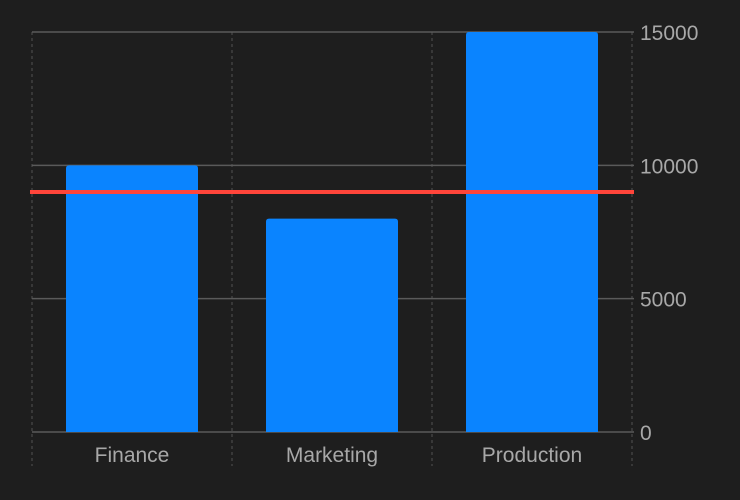 Image resolution: width=740 pixels, height=500 pixels. What do you see at coordinates (532, 232) in the screenshot?
I see `bar-production` at bounding box center [532, 232].